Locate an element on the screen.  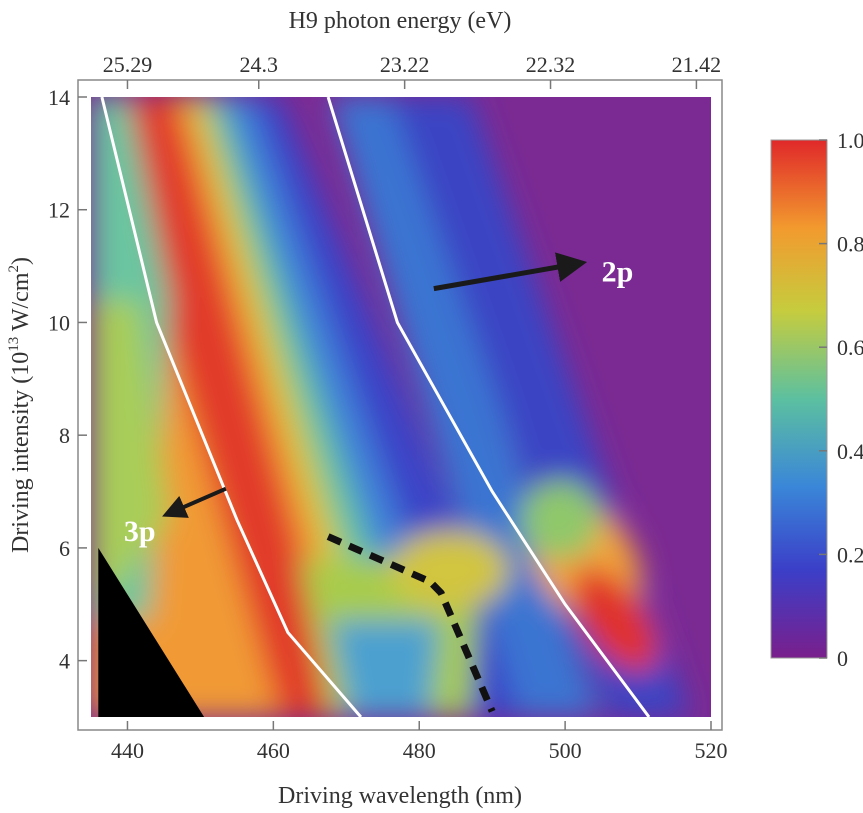
x-axis-title: Driving wavelength (nm) is located at coordinates (400, 796).